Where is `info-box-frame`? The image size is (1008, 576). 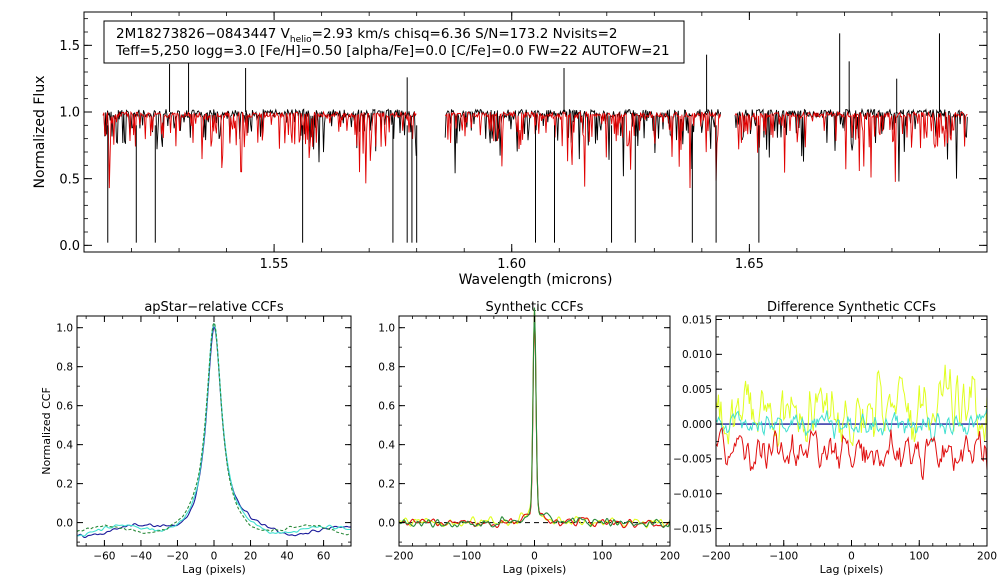
info-box-frame is located at coordinates (394, 42).